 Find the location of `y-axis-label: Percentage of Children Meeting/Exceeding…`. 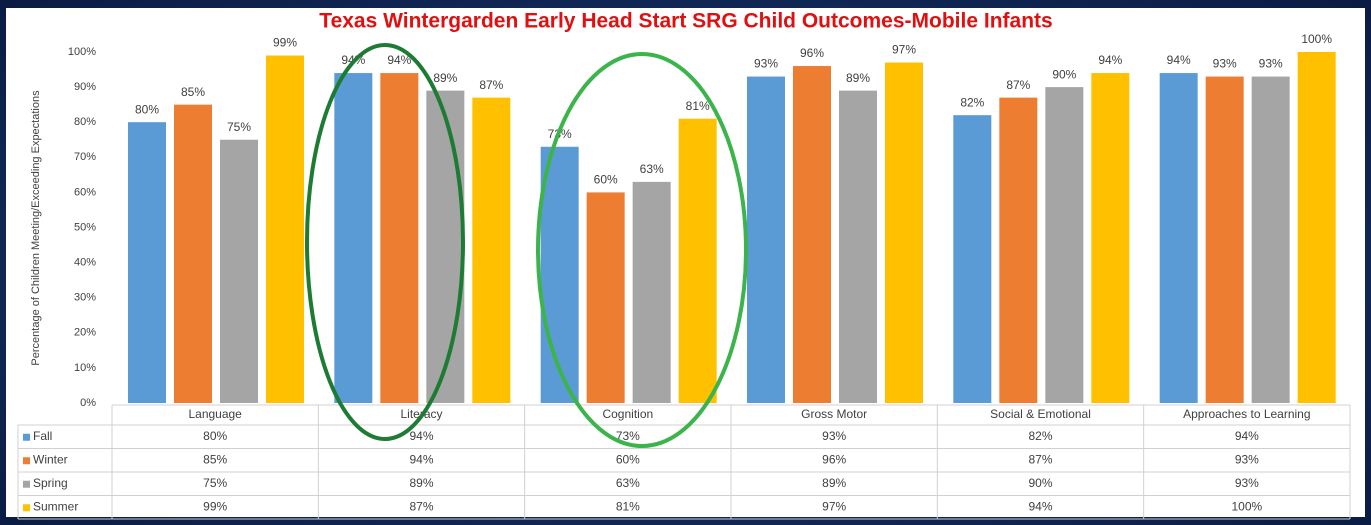

y-axis-label: Percentage of Children Meeting/Exceeding… is located at coordinates (36, 228).